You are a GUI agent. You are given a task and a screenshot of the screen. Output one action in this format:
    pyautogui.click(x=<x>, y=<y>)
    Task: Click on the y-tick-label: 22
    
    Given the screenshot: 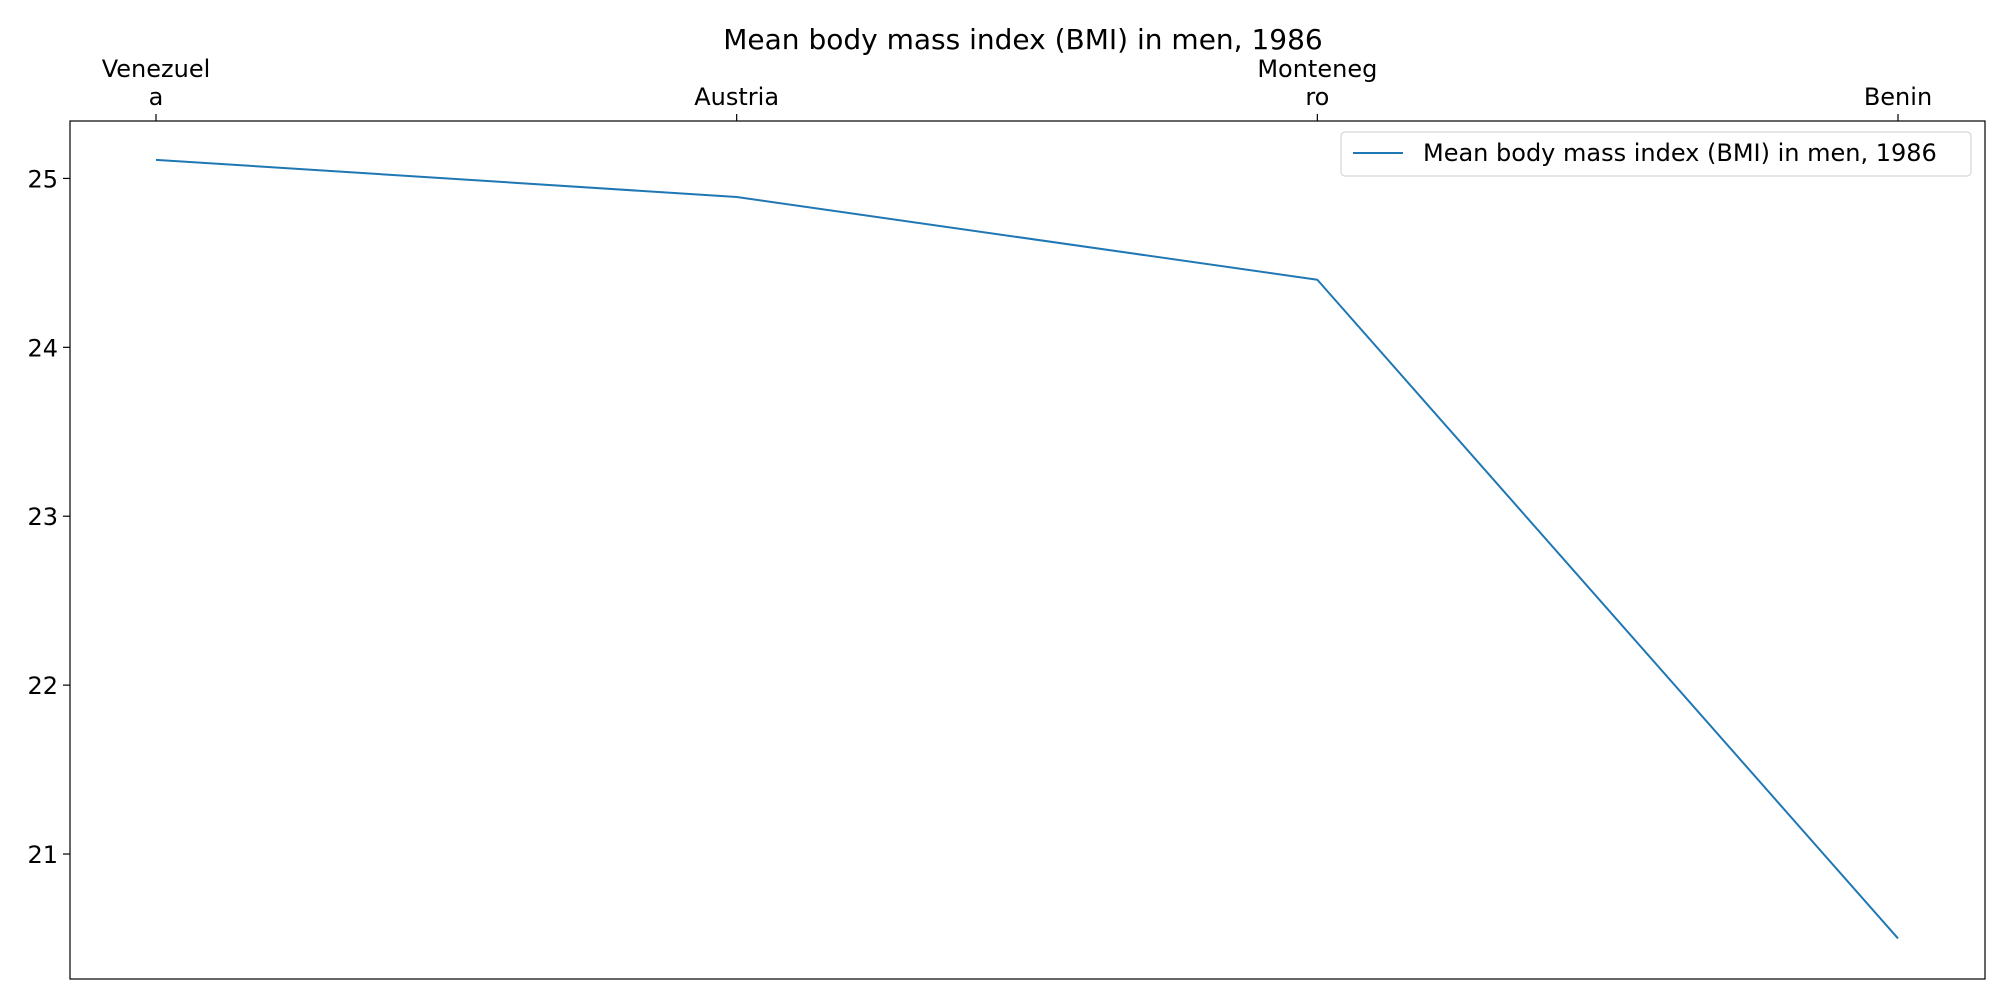 What is the action you would take?
    pyautogui.click(x=42, y=686)
    